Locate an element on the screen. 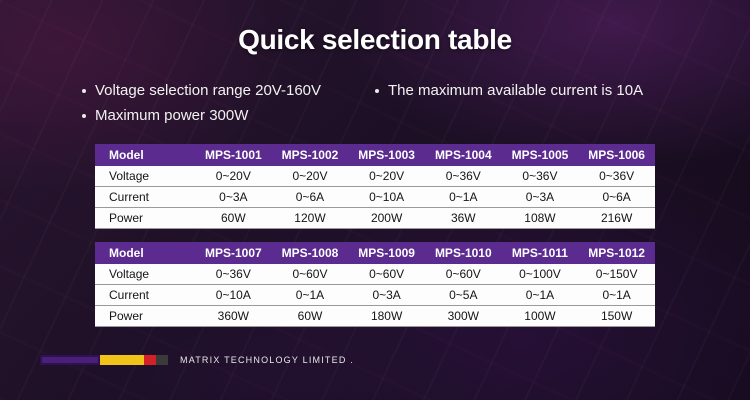 This screenshot has width=750, height=400. table-header-cell: MPS-1002 is located at coordinates (310, 155).